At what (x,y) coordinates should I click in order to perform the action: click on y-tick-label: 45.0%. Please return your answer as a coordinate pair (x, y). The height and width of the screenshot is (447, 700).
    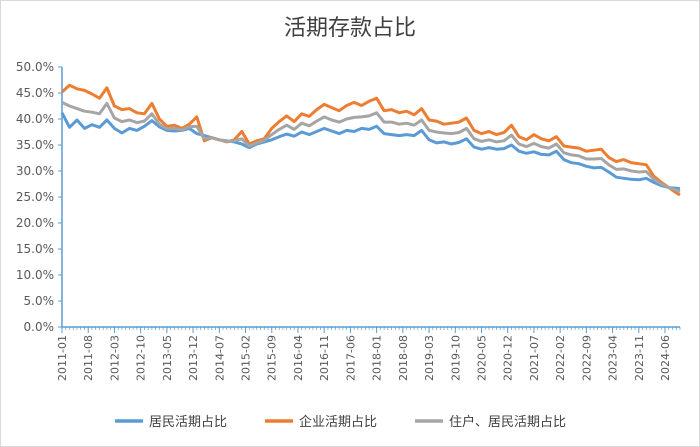
    Looking at the image, I should click on (35, 93).